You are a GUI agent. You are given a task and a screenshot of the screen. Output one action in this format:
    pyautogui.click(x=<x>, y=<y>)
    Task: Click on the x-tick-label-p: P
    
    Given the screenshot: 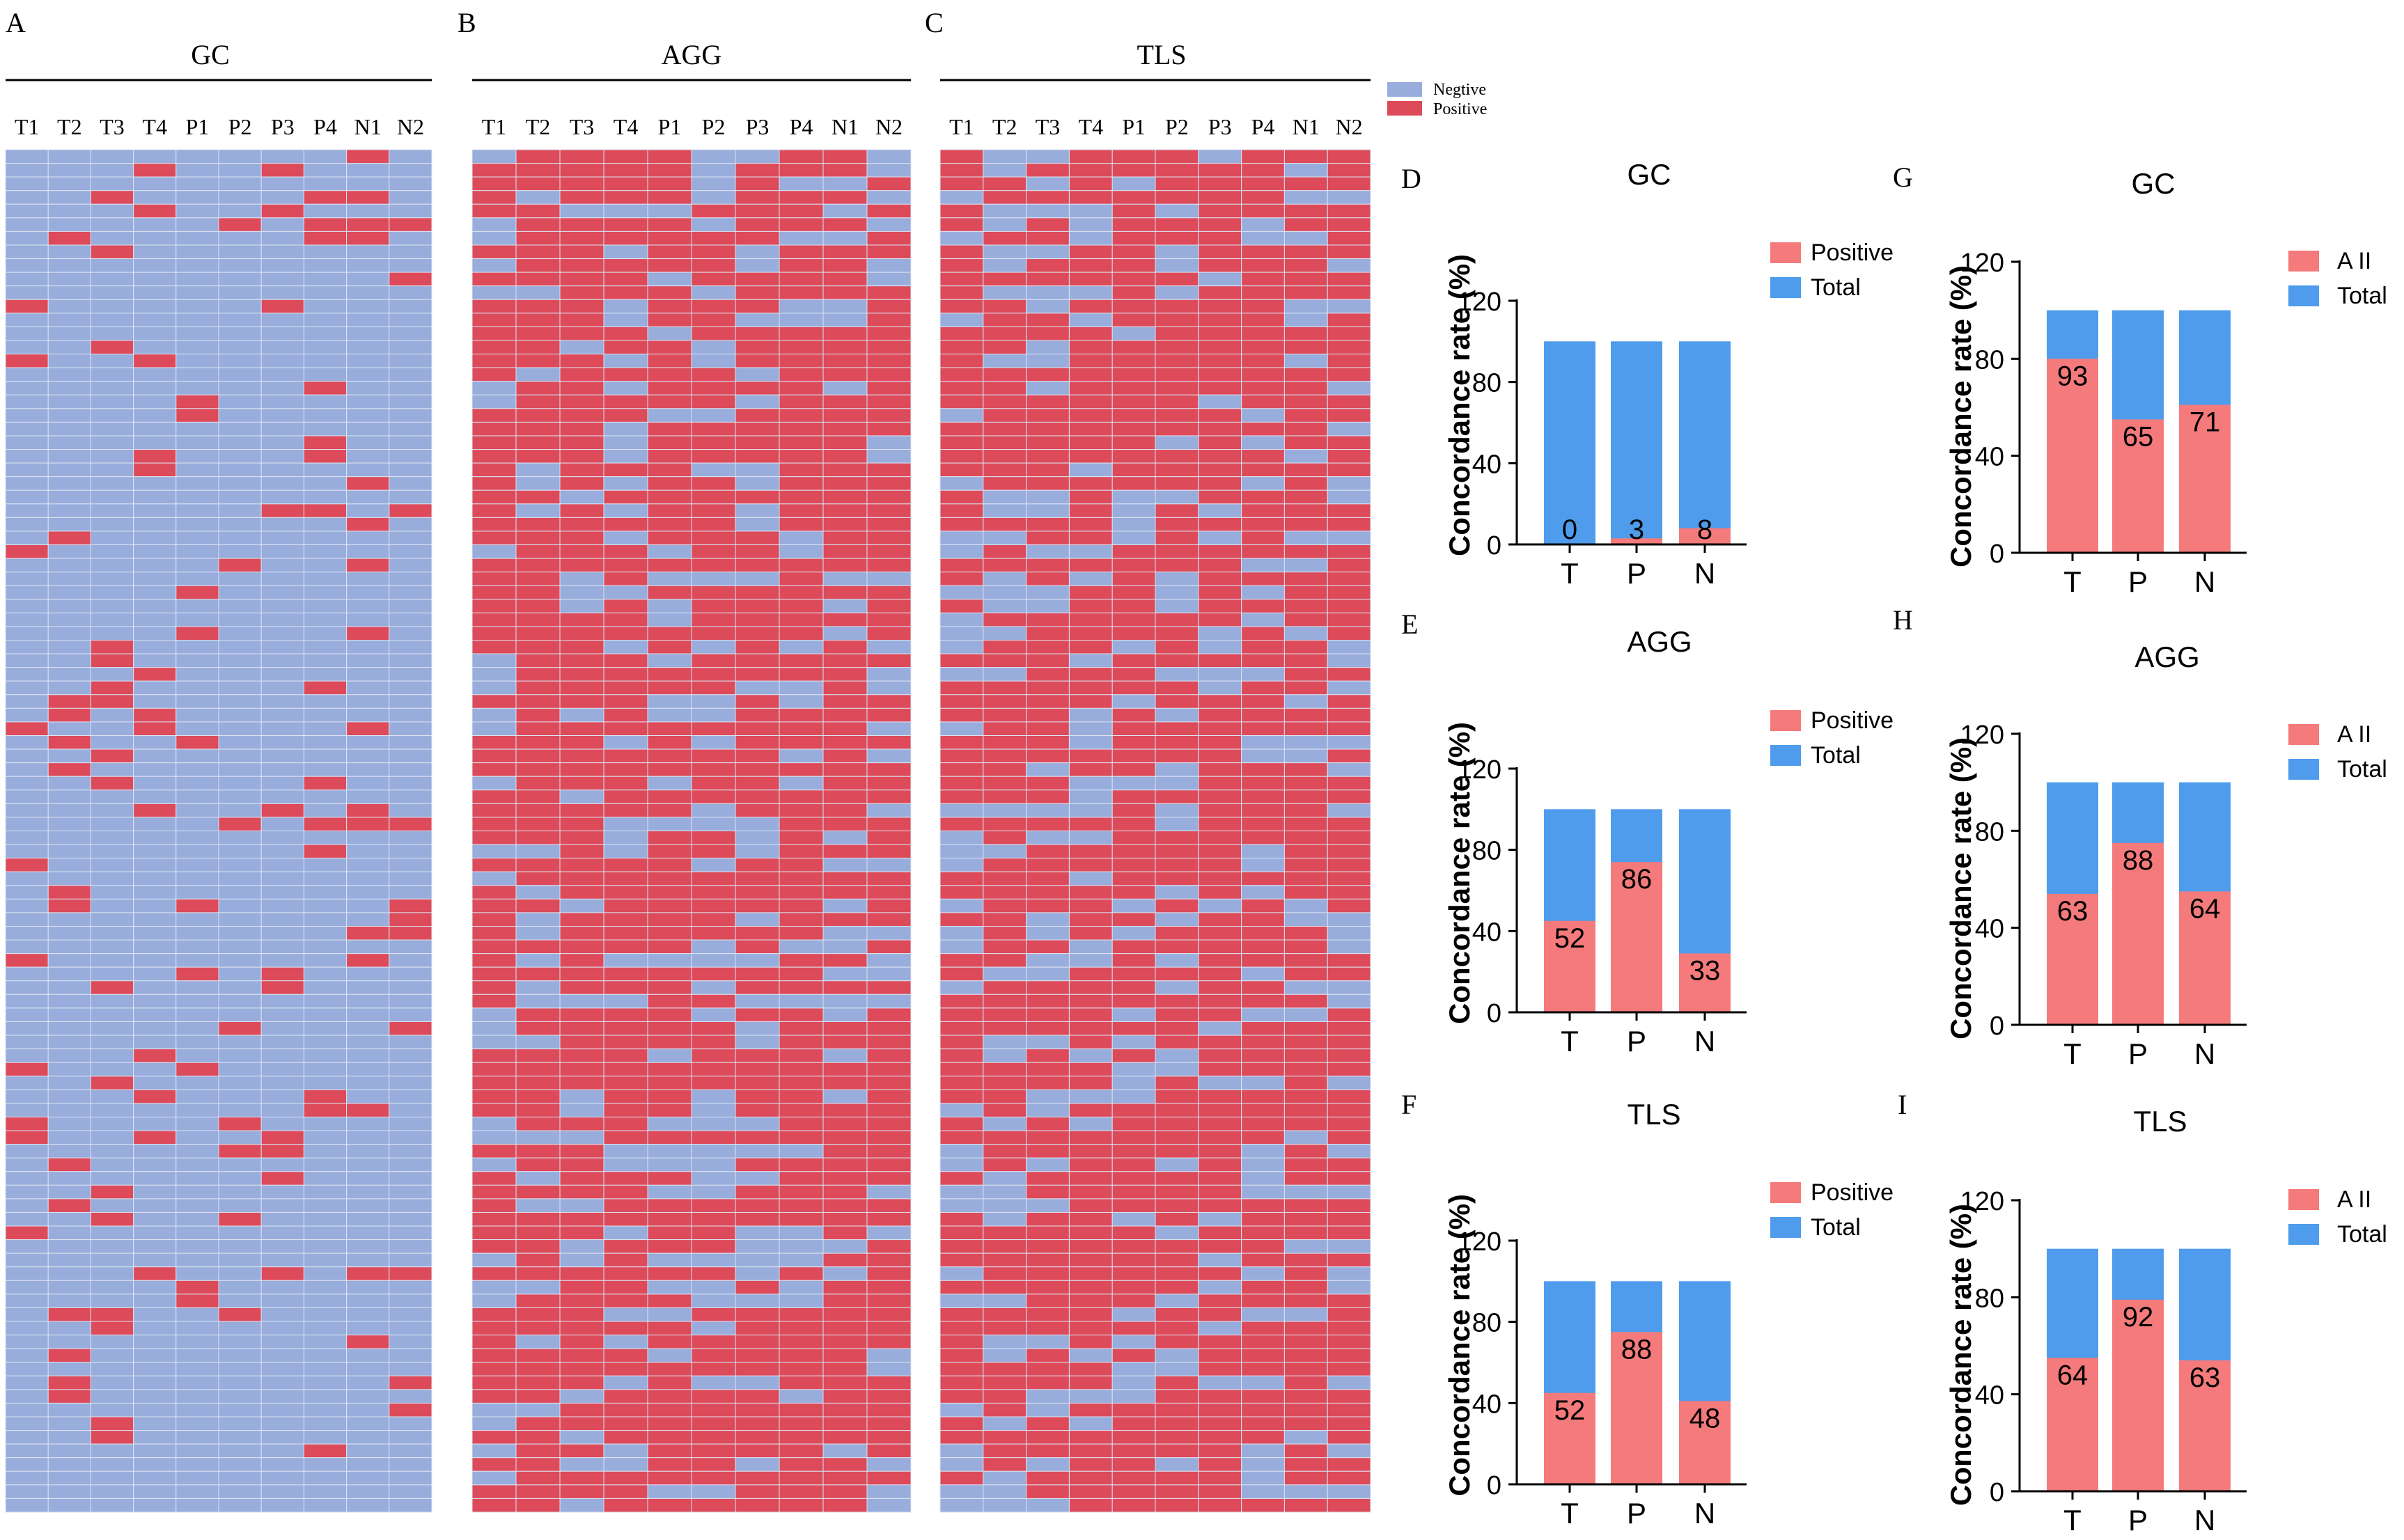 What is the action you would take?
    pyautogui.click(x=1636, y=573)
    